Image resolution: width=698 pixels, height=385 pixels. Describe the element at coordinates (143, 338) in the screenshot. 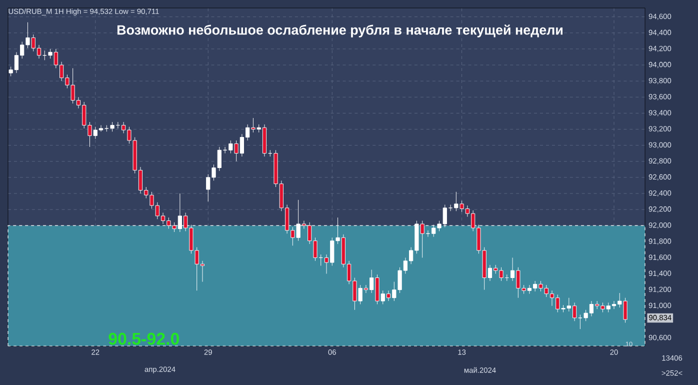

I see `band-label: 90.5-92.0` at that location.